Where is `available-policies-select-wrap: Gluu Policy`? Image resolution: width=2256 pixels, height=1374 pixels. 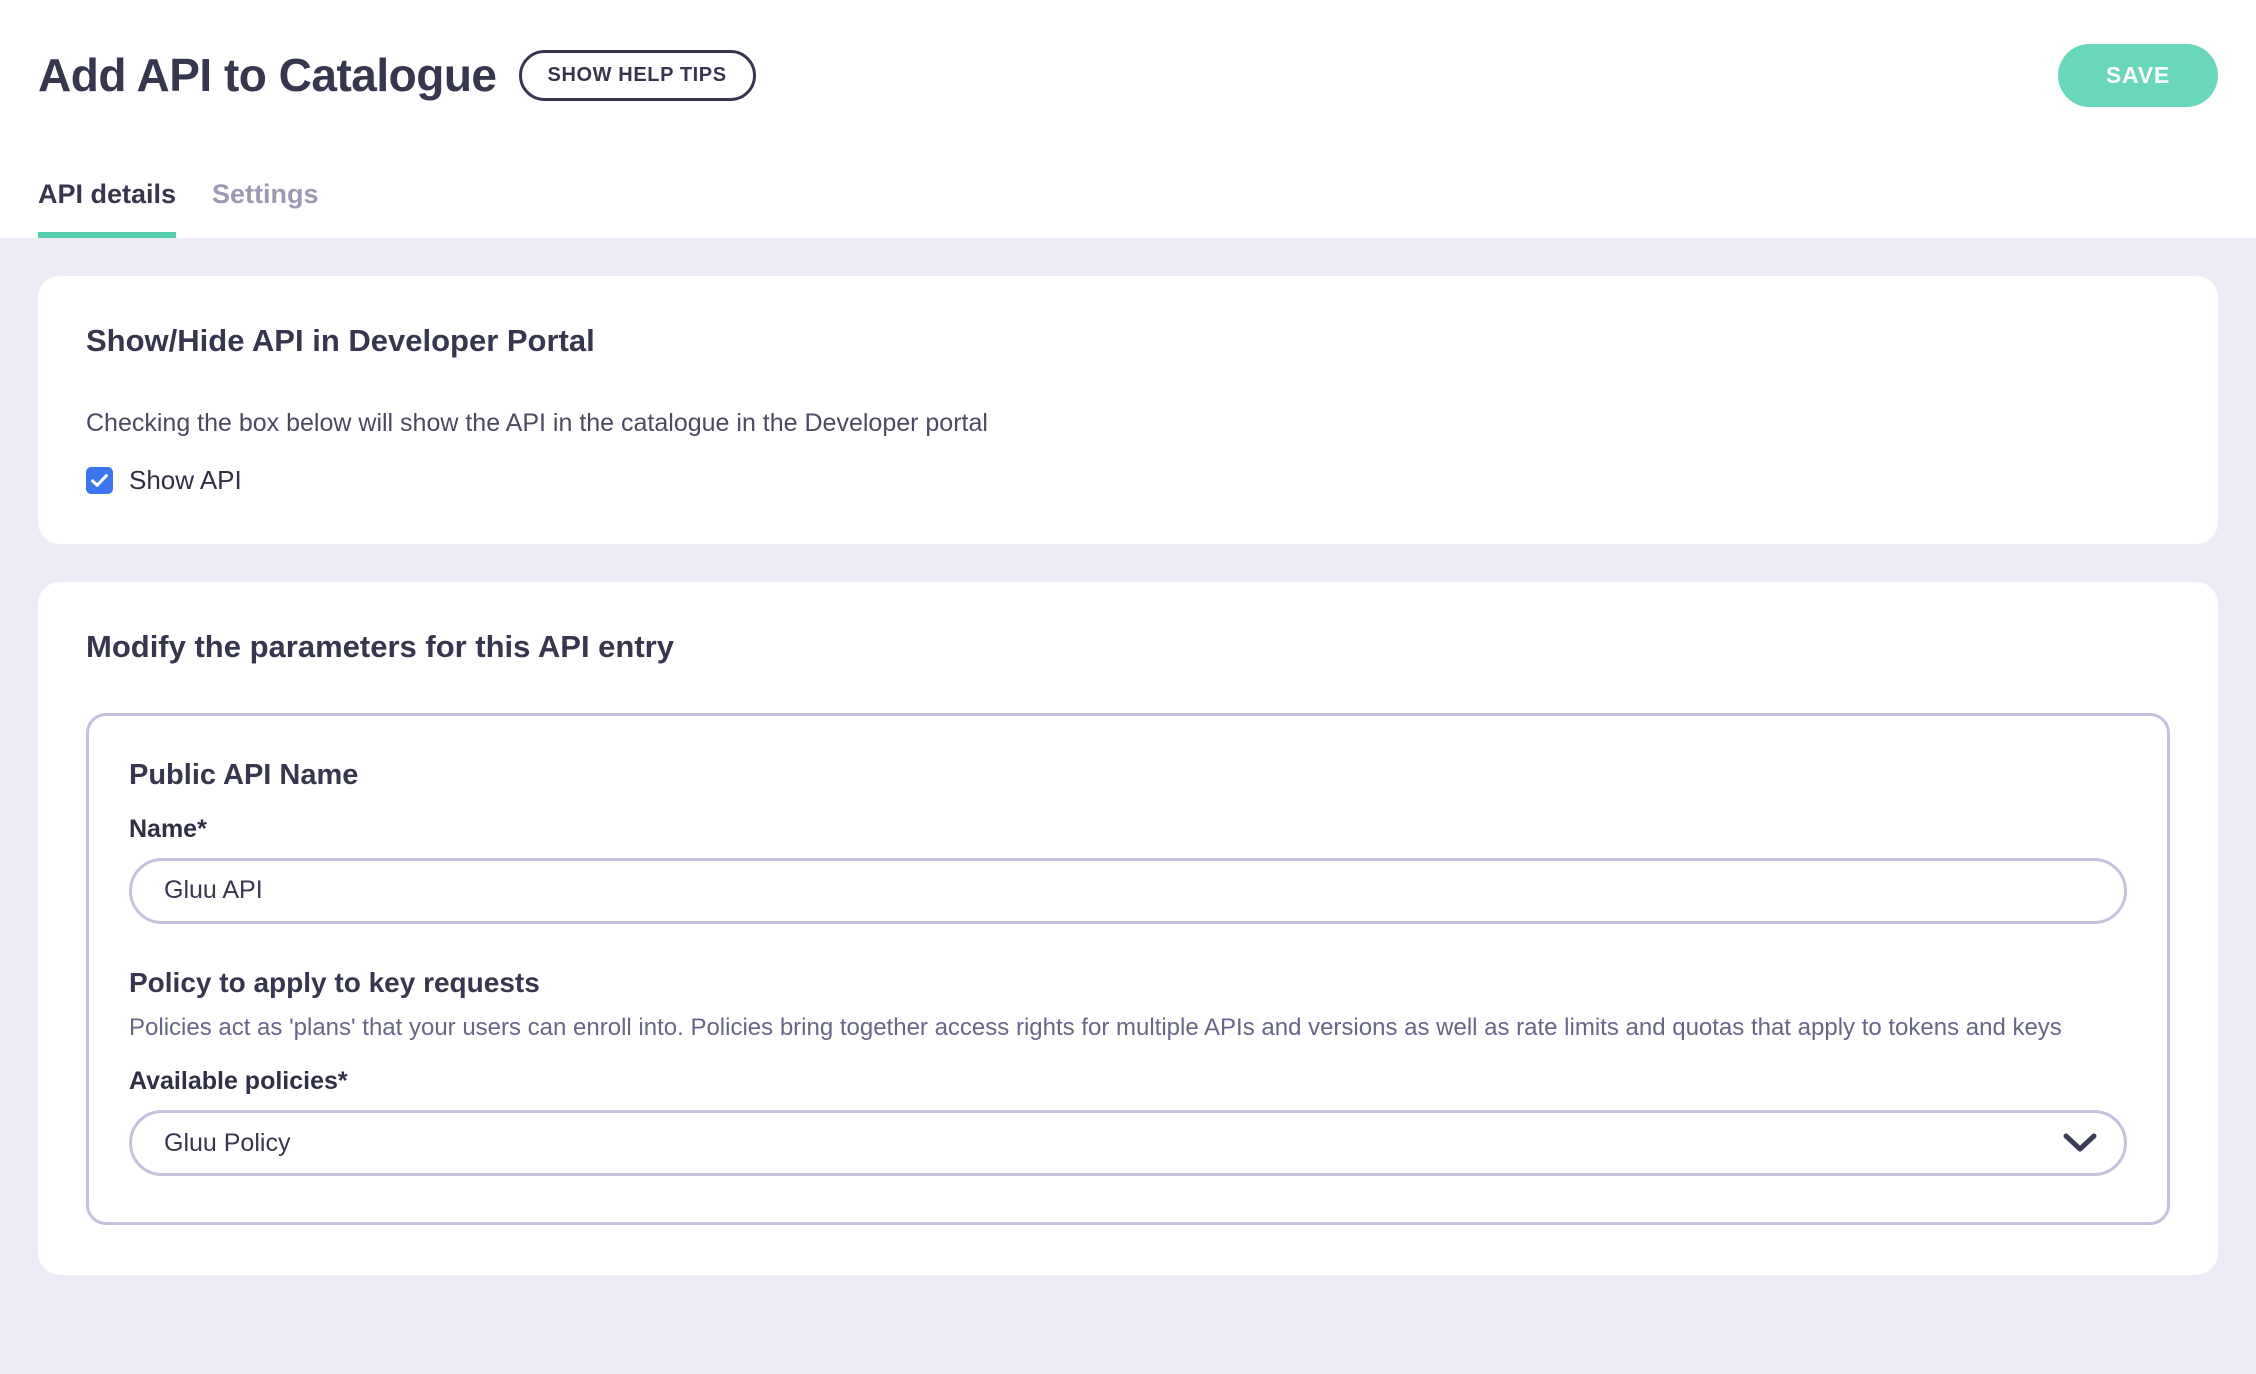 available-policies-select-wrap: Gluu Policy is located at coordinates (1128, 1143).